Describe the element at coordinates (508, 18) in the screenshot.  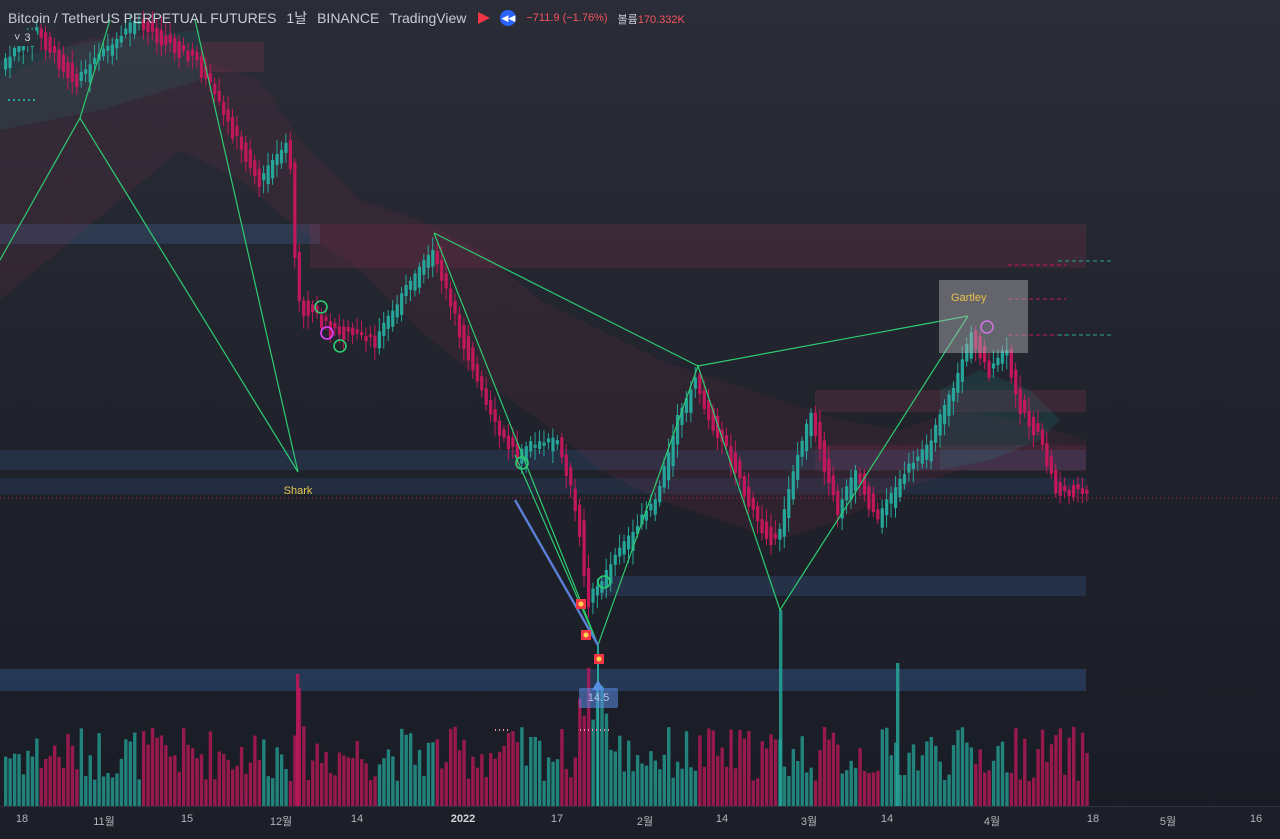
I see `rewind-icon: ◀◀` at that location.